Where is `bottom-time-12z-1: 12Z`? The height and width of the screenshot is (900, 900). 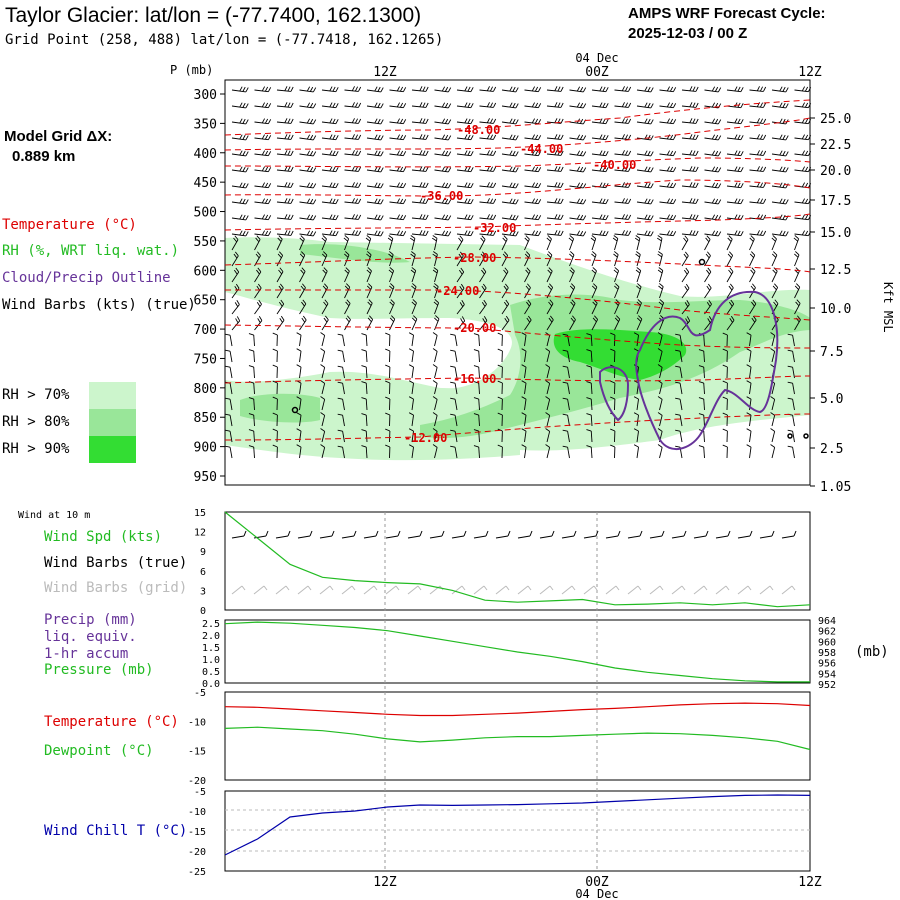 bottom-time-12z-1: 12Z is located at coordinates (385, 882).